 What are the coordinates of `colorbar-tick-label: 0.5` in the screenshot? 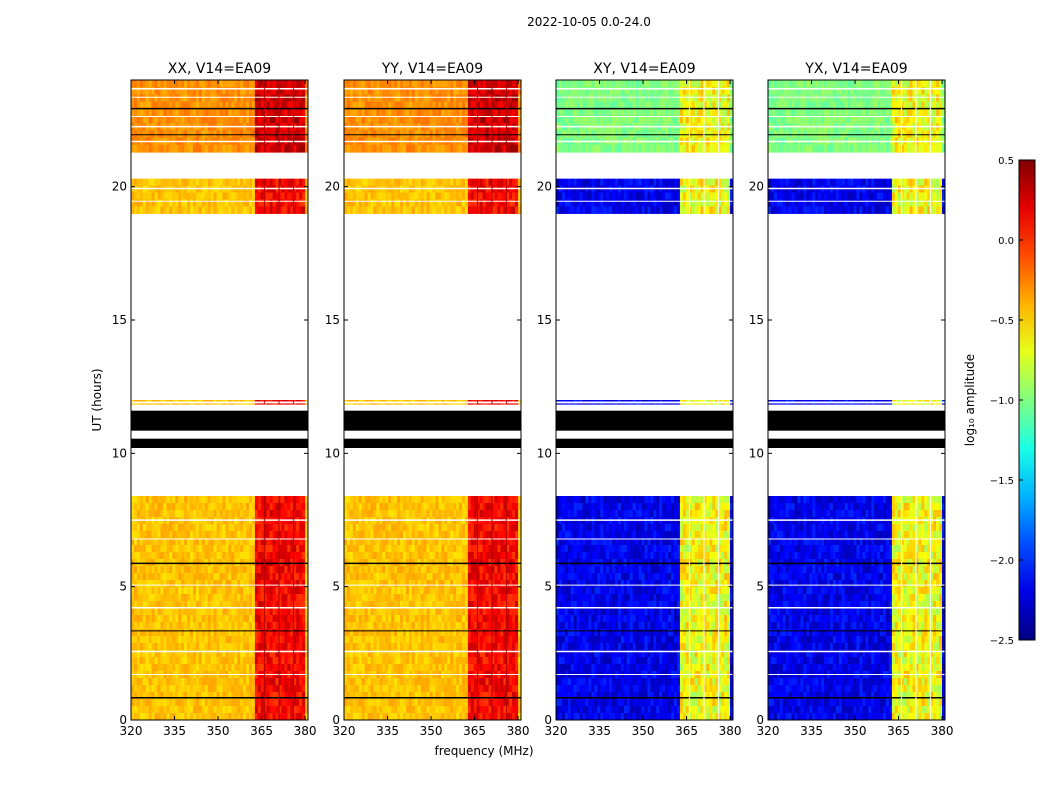 It's located at (1006, 161).